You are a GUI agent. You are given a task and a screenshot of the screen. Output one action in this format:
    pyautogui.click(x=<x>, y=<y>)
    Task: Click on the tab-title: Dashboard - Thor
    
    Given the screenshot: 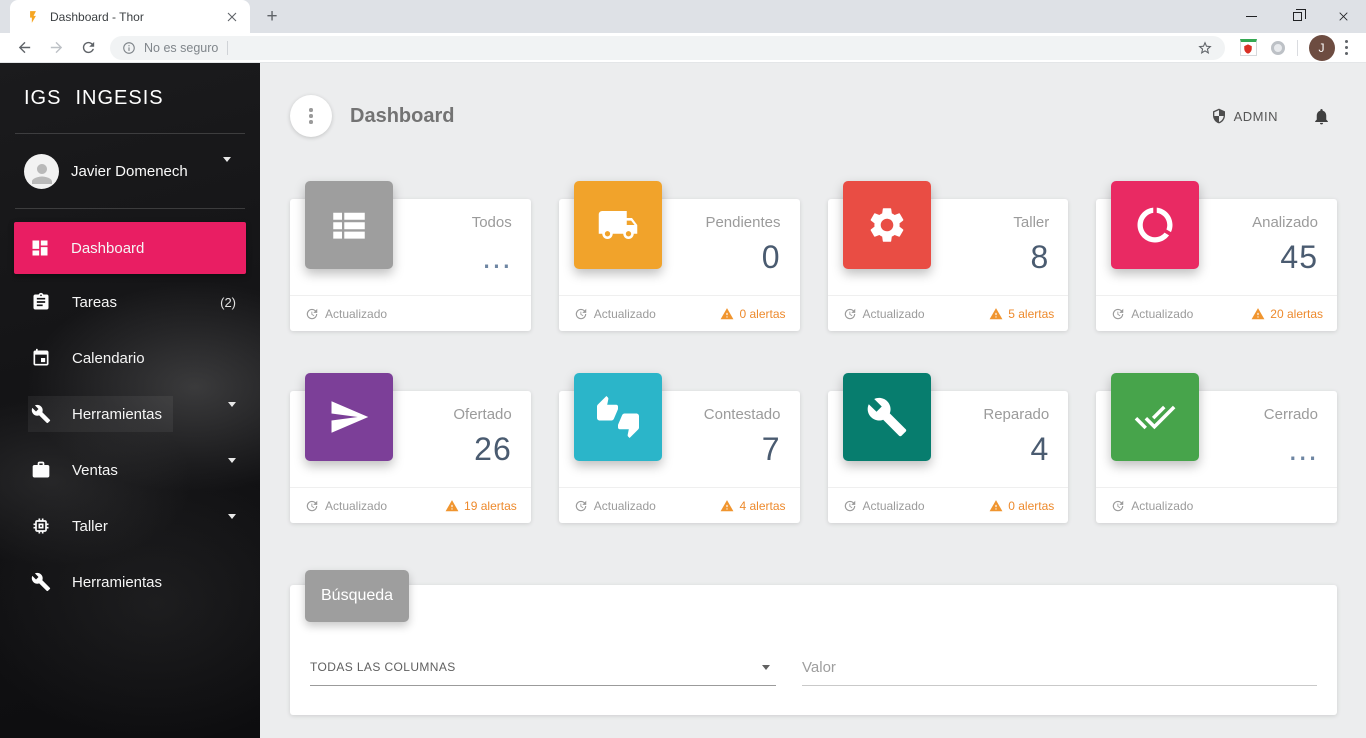 What is the action you would take?
    pyautogui.click(x=97, y=16)
    